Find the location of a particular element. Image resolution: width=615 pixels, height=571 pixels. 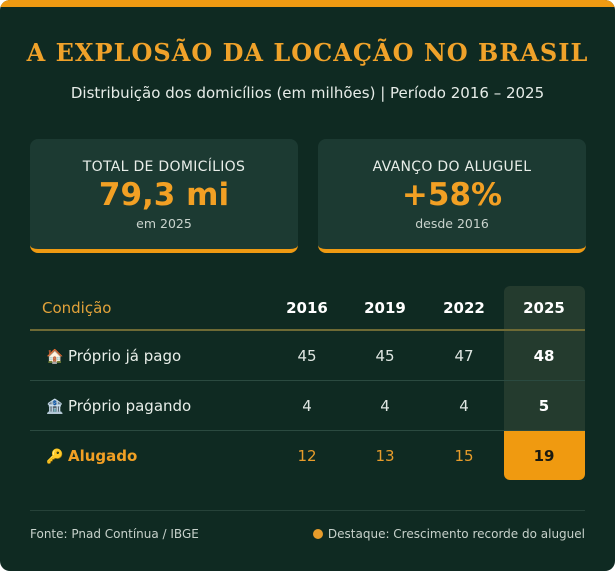

table-cell-highlight: 19 is located at coordinates (544, 456).